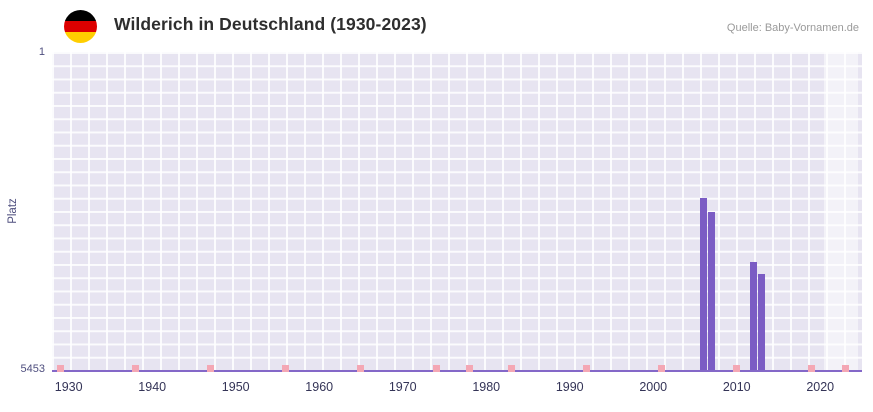  Describe the element at coordinates (586, 368) in the screenshot. I see `baseline-marker-1992` at that location.